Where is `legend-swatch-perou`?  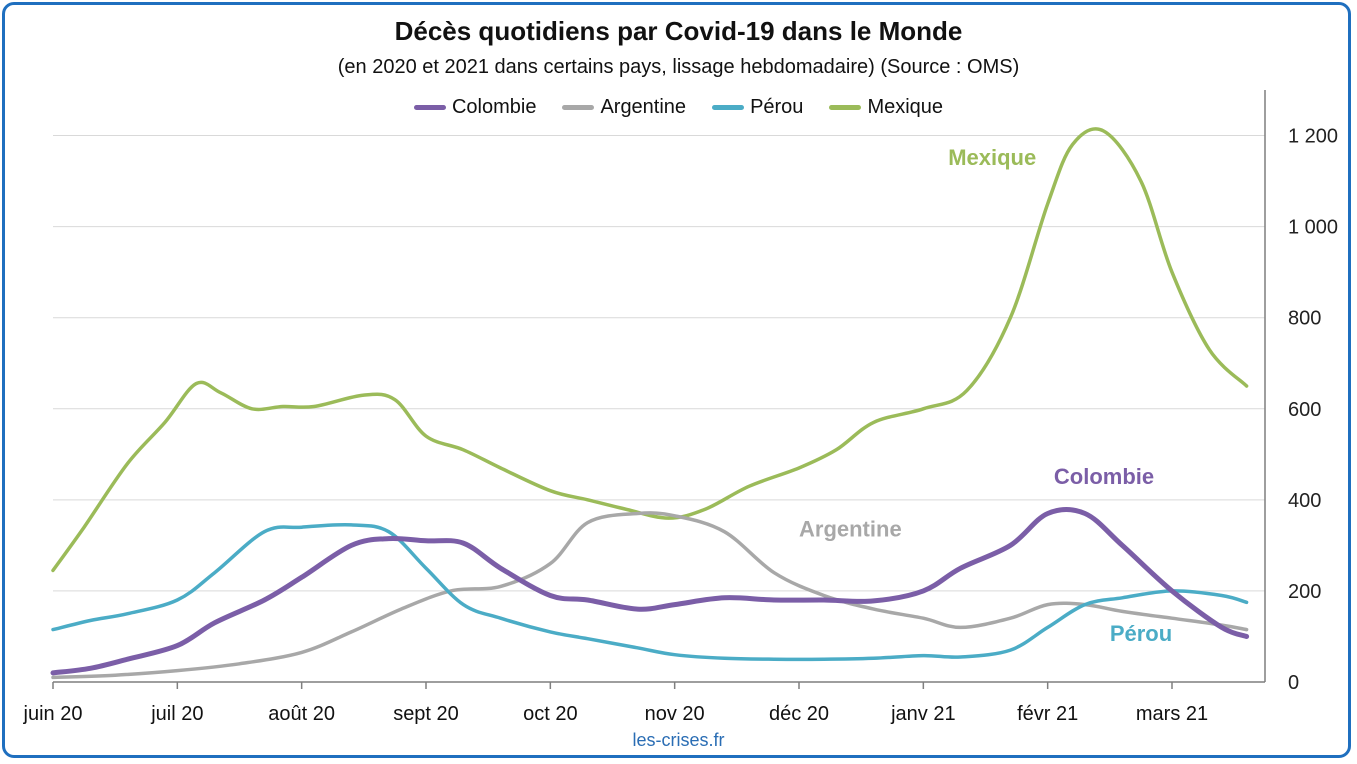
legend-swatch-perou is located at coordinates (728, 107).